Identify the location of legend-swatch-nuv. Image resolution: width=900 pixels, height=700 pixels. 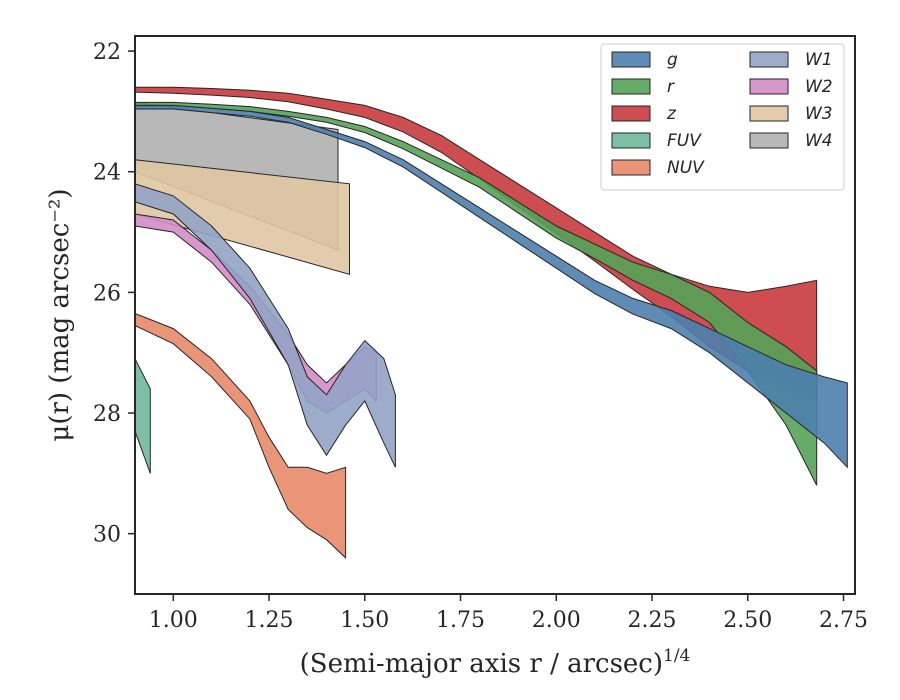
(631, 167).